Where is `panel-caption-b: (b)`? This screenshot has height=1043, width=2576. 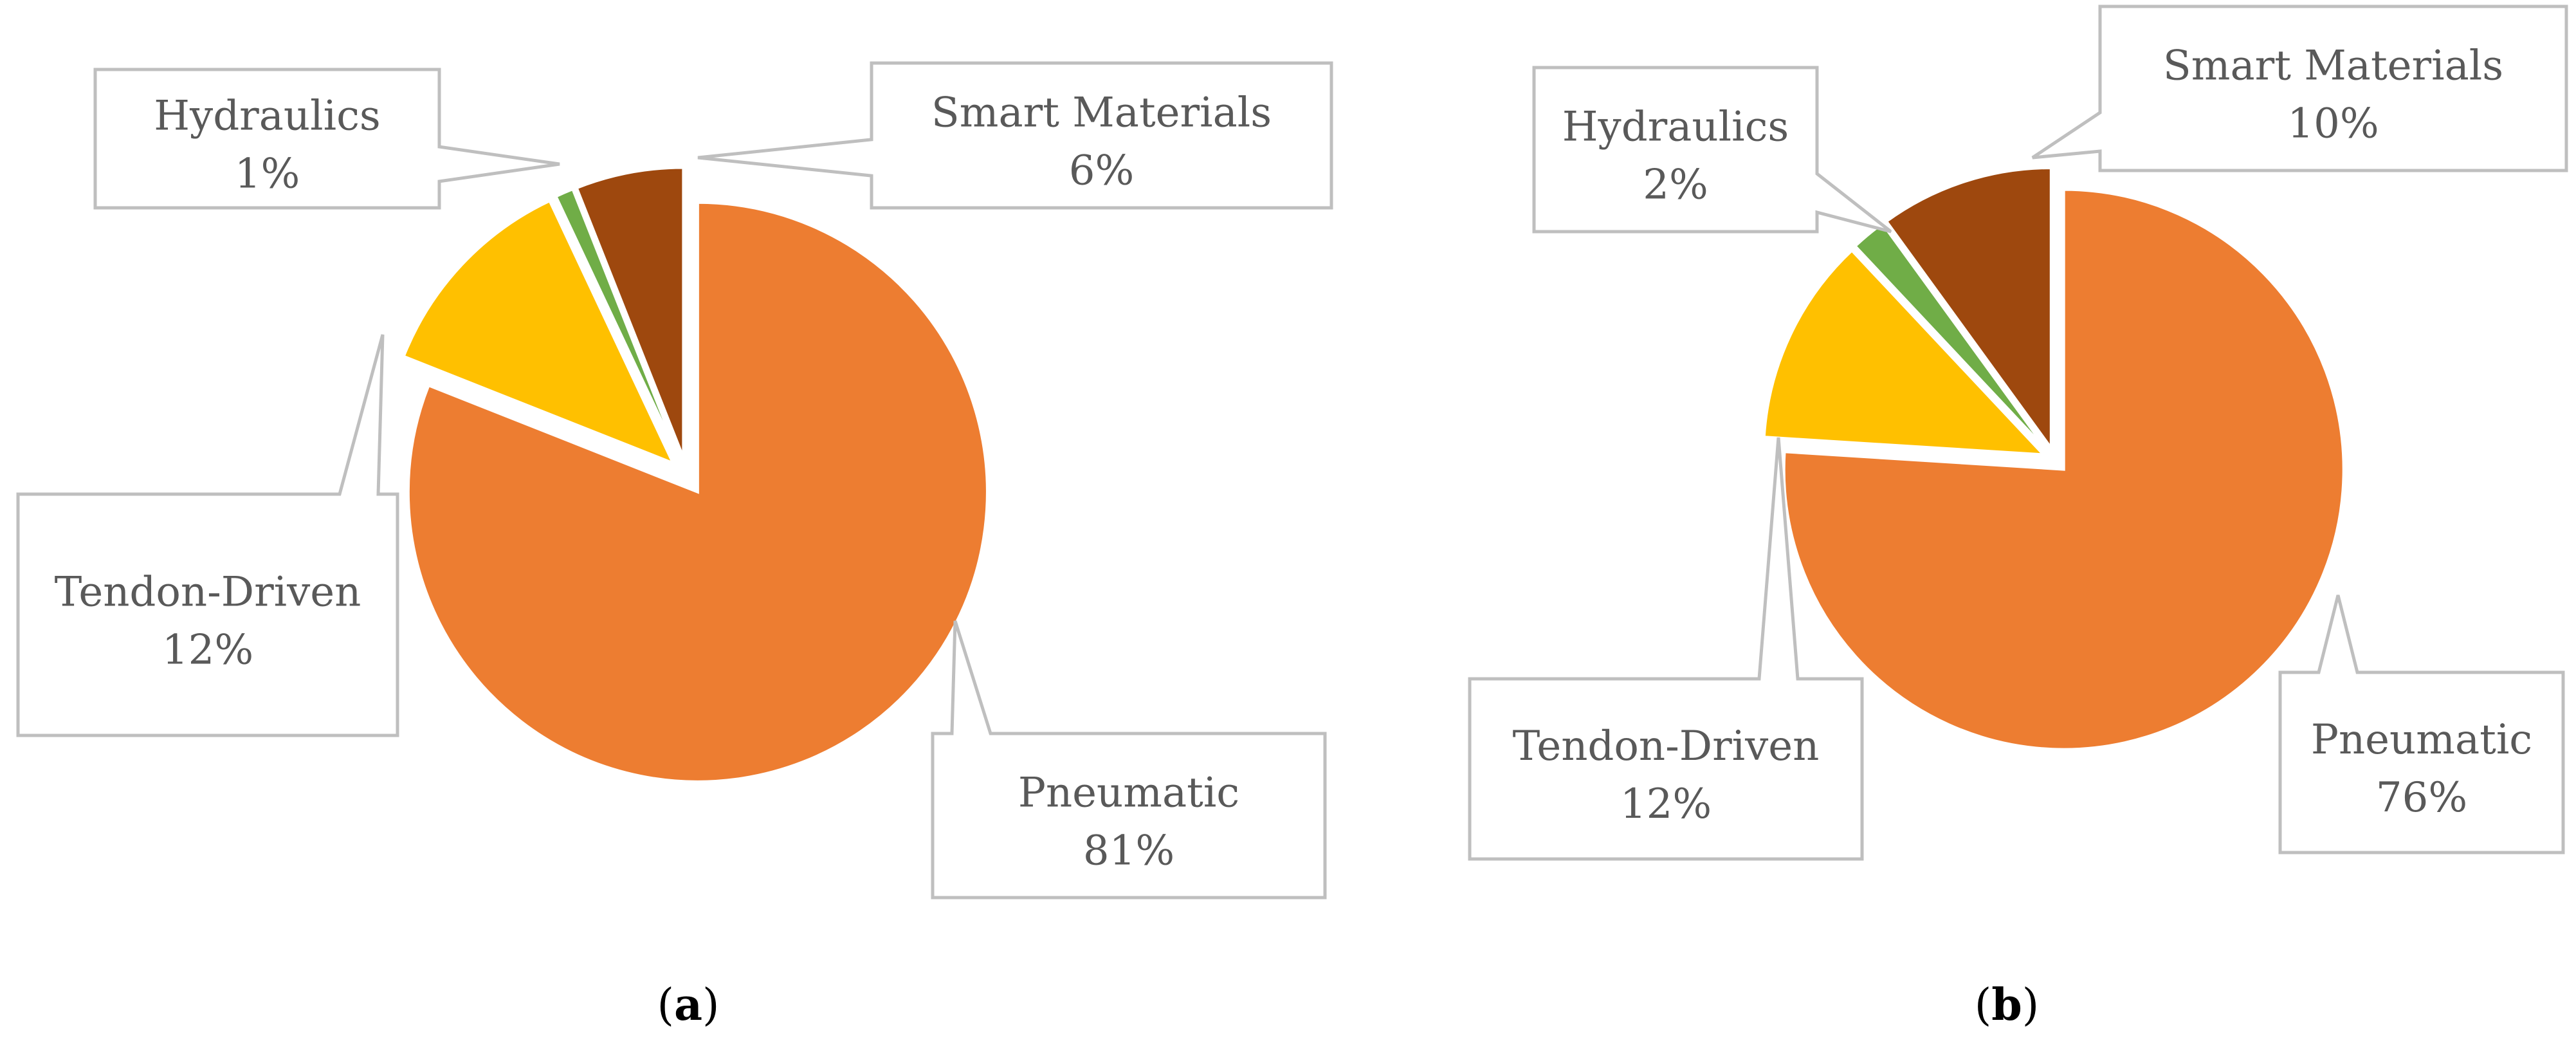
panel-caption-b: (b) is located at coordinates (2008, 1005).